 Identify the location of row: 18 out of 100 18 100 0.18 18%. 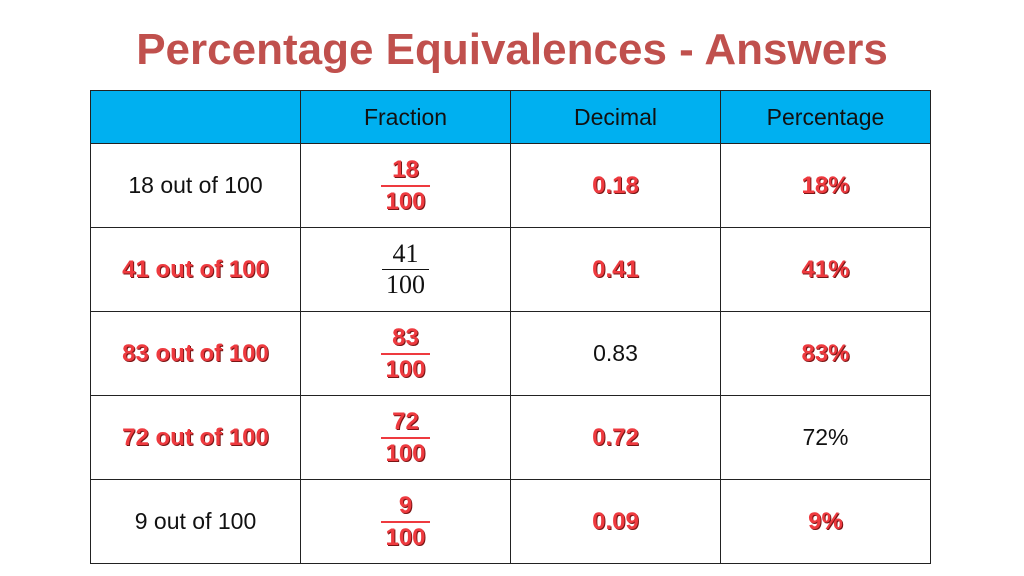
(510, 185).